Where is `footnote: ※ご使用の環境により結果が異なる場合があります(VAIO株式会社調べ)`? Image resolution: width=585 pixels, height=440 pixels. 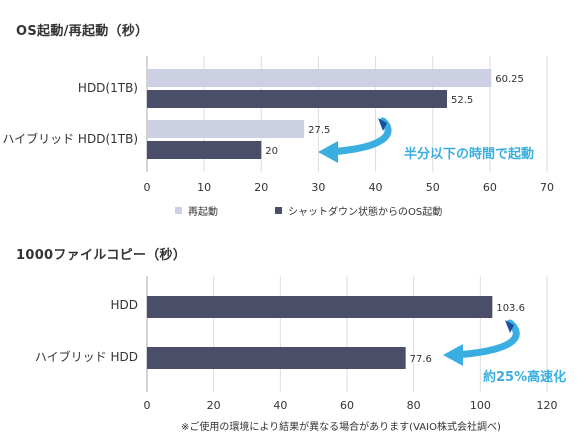 footnote: ※ご使用の環境により結果が異なる場合があります(VAIO株式会社調べ) is located at coordinates (341, 427).